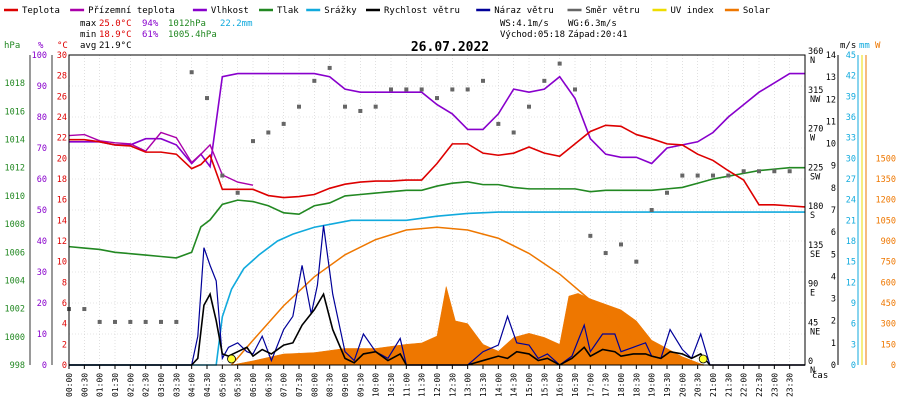  What do you see at coordinates (851, 263) in the screenshot?
I see `y-tick-label-rain: 15` at bounding box center [851, 263].